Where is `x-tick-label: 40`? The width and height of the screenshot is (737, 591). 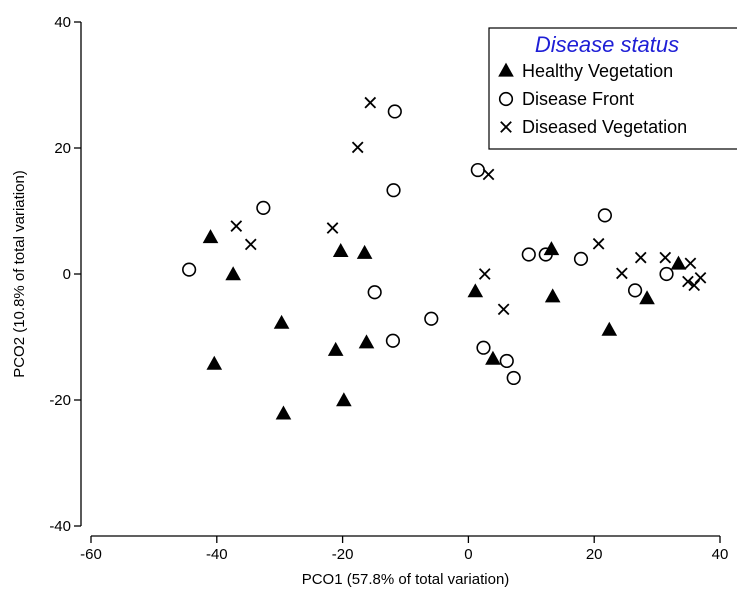
x-tick-label: 40 is located at coordinates (720, 554).